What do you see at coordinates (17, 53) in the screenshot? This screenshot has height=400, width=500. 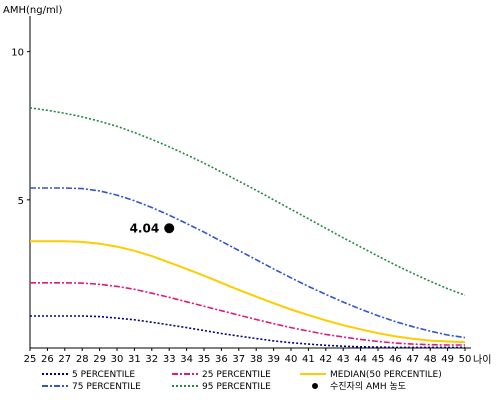 I see `y-tick-label: 10` at bounding box center [17, 53].